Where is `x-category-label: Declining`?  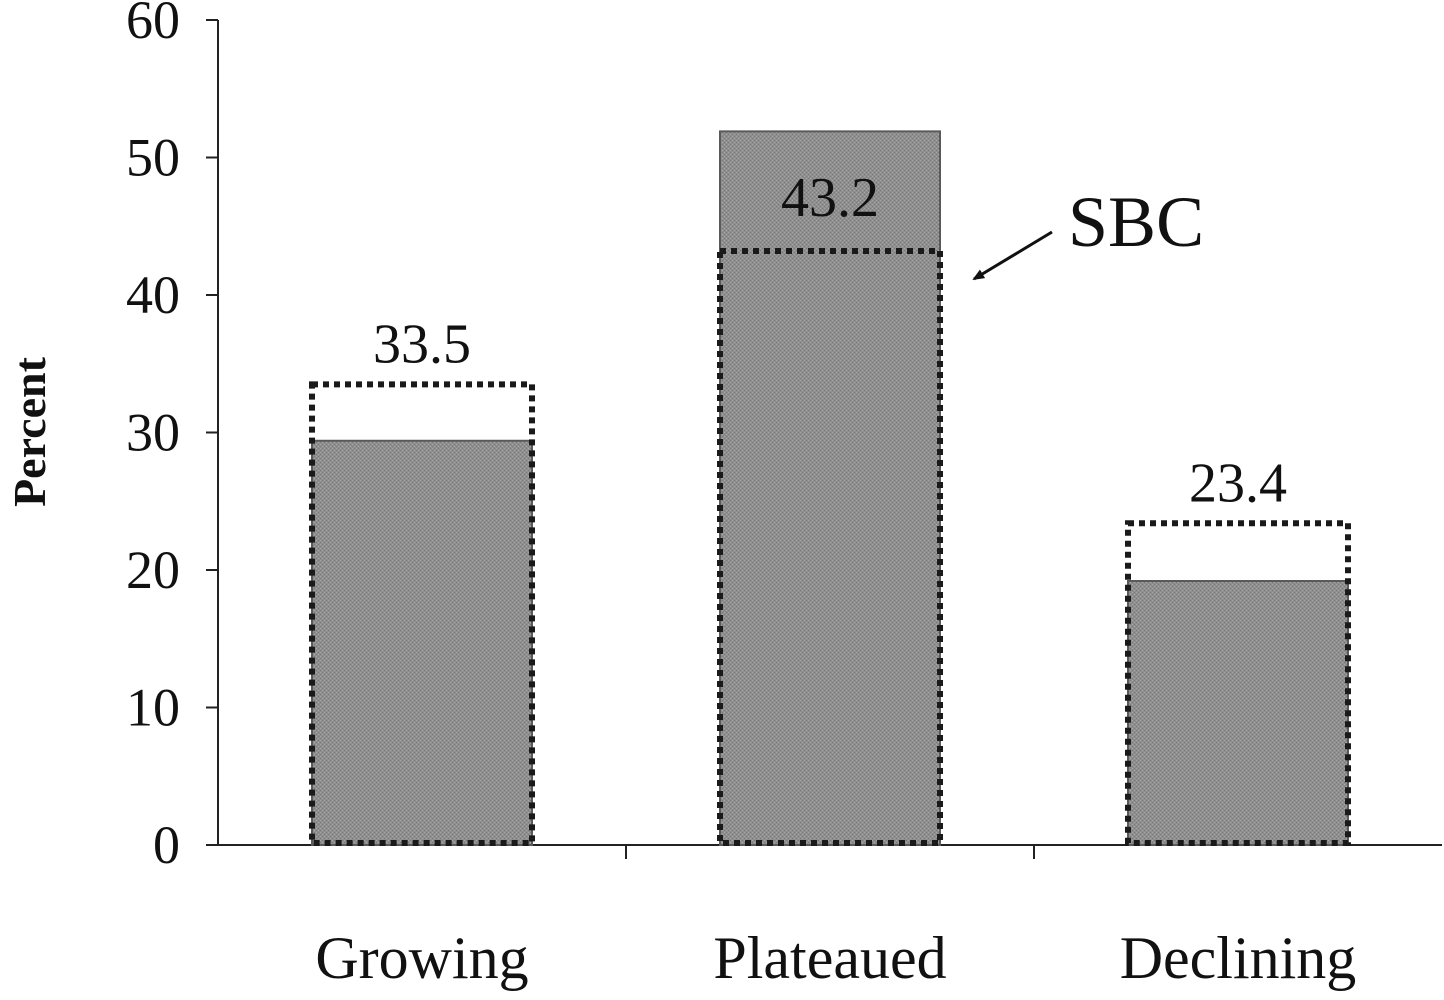
x-category-label: Declining is located at coordinates (1238, 958).